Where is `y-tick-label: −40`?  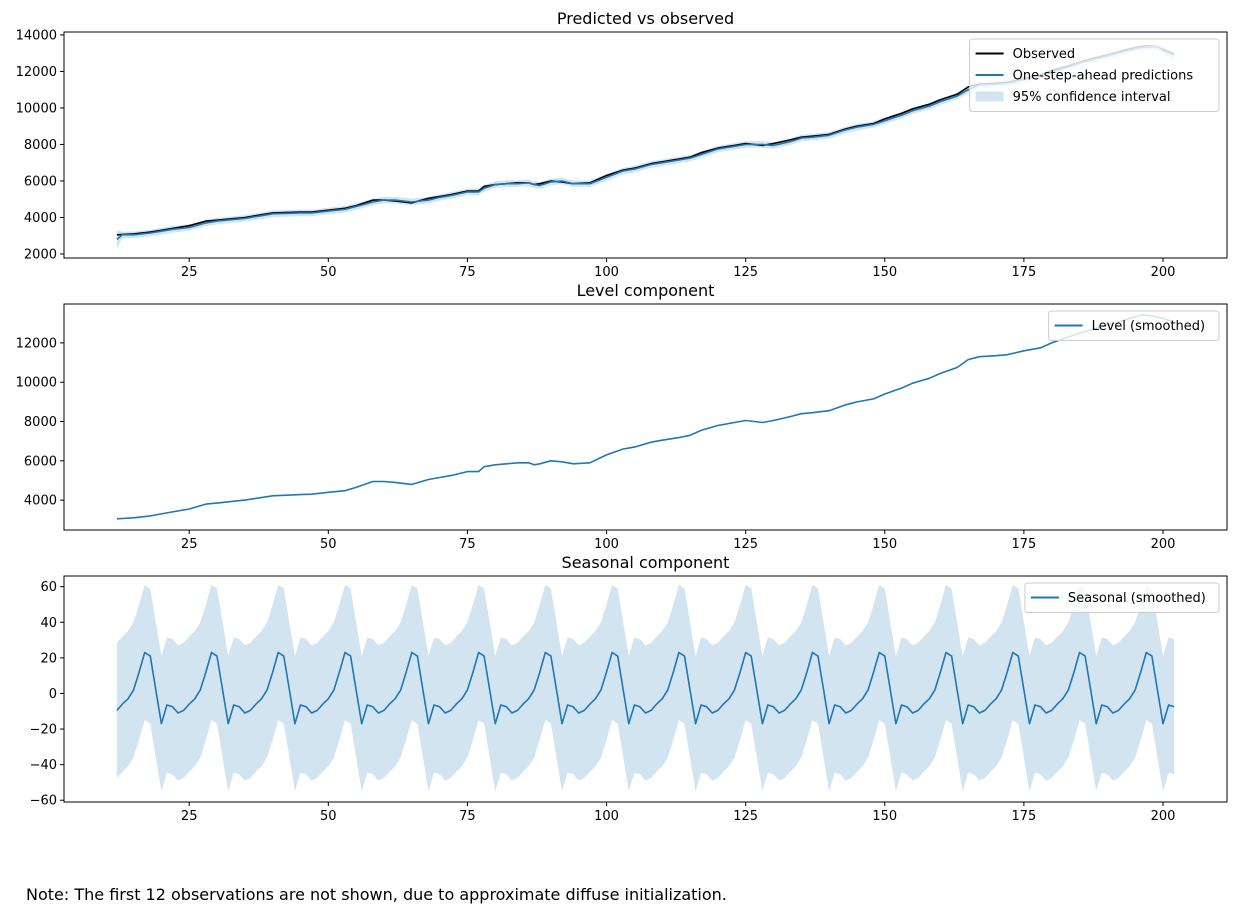
y-tick-label: −40 is located at coordinates (43, 765).